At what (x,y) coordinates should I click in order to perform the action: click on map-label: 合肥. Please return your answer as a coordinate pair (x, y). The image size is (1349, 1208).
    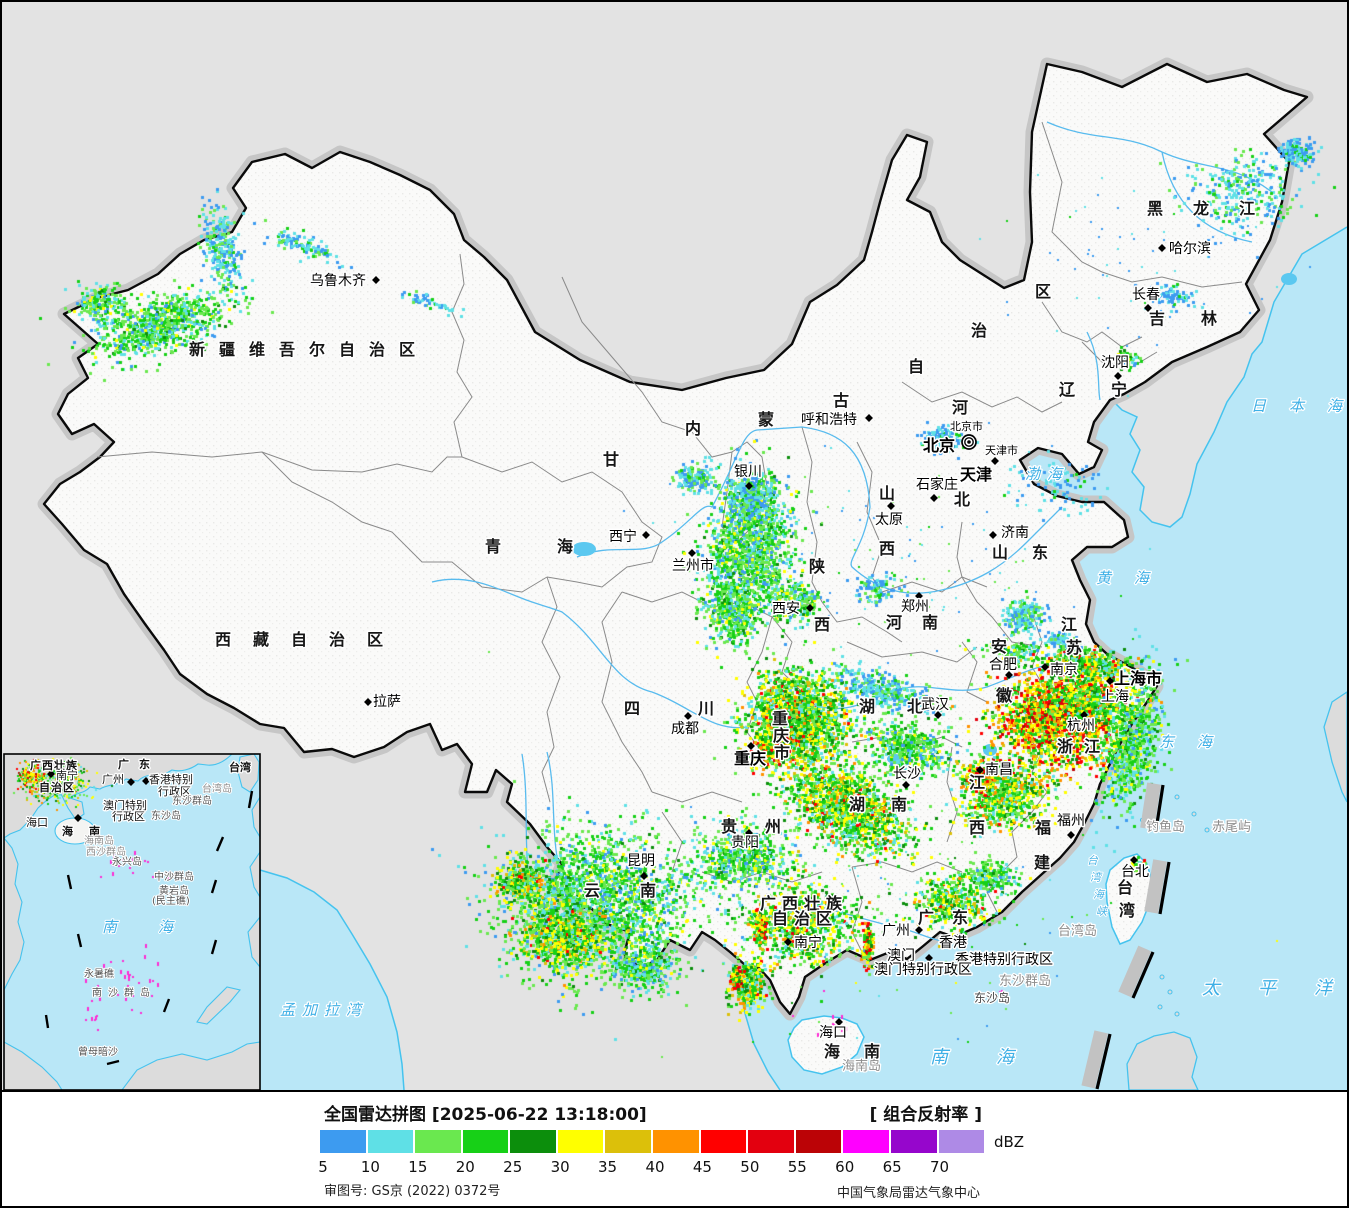
    Looking at the image, I should click on (1003, 665).